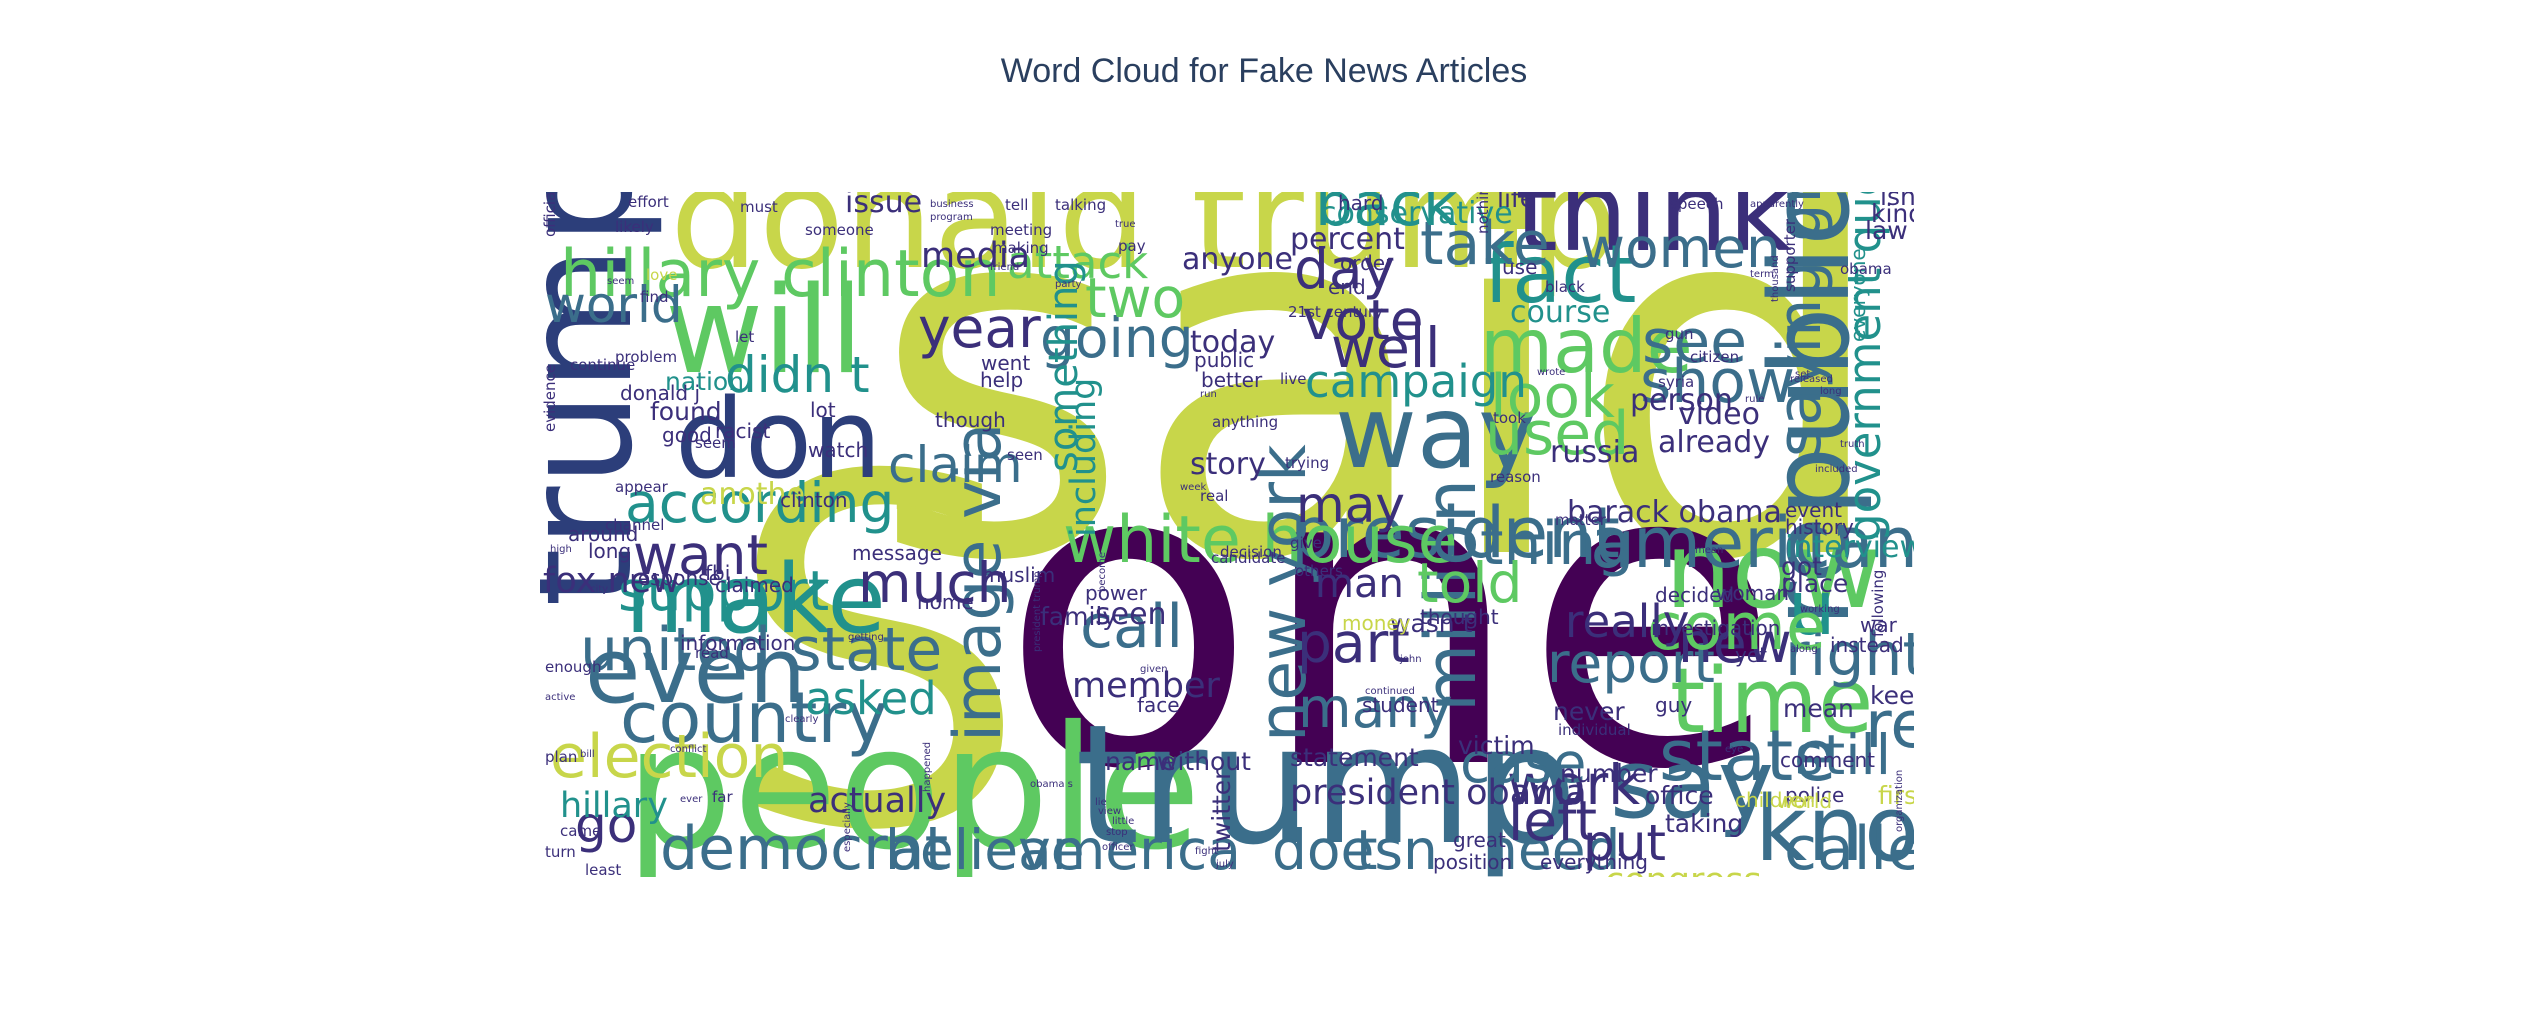  I want to click on word-president: president, so click(1455, 533).